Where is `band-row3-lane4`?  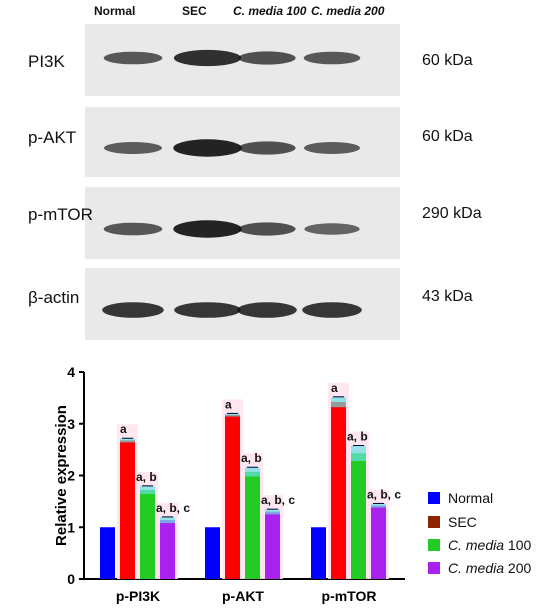
band-row3-lane4 is located at coordinates (332, 229).